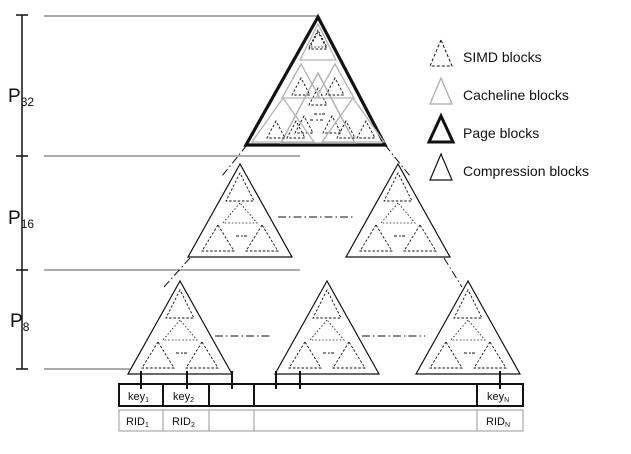 The width and height of the screenshot is (631, 454). Describe the element at coordinates (441, 166) in the screenshot. I see `legend-compression-icon` at that location.